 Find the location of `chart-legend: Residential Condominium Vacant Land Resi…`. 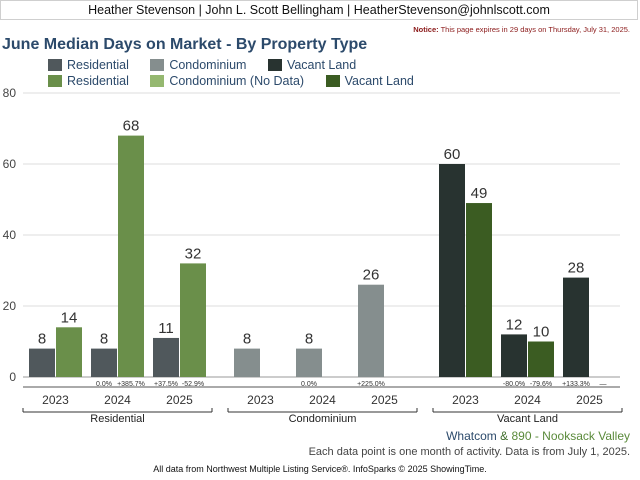

chart-legend: Residential Condominium Vacant Land Resi… is located at coordinates (248, 73).